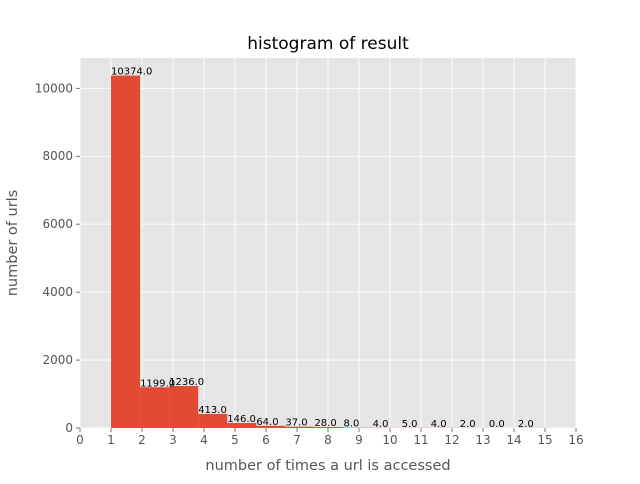 This screenshot has width=640, height=484. I want to click on x-tick-label: 4, so click(204, 440).